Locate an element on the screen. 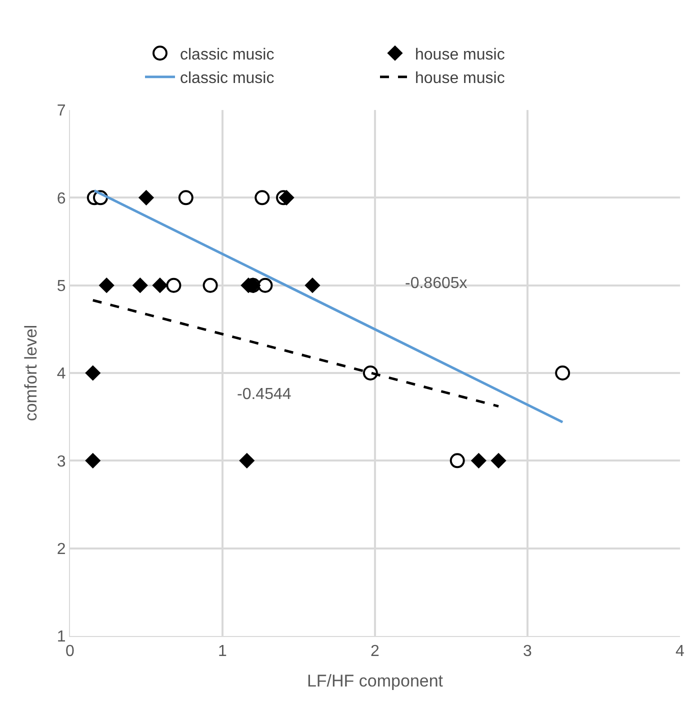 The width and height of the screenshot is (700, 706). x-tick-label: 0 is located at coordinates (70, 651).